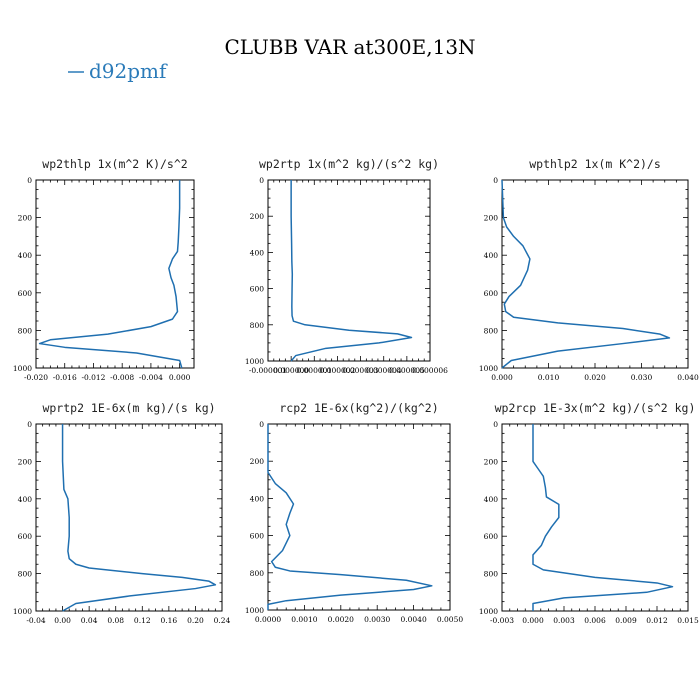  Describe the element at coordinates (36, 377) in the screenshot. I see `x-tick-label: -0.020` at that location.